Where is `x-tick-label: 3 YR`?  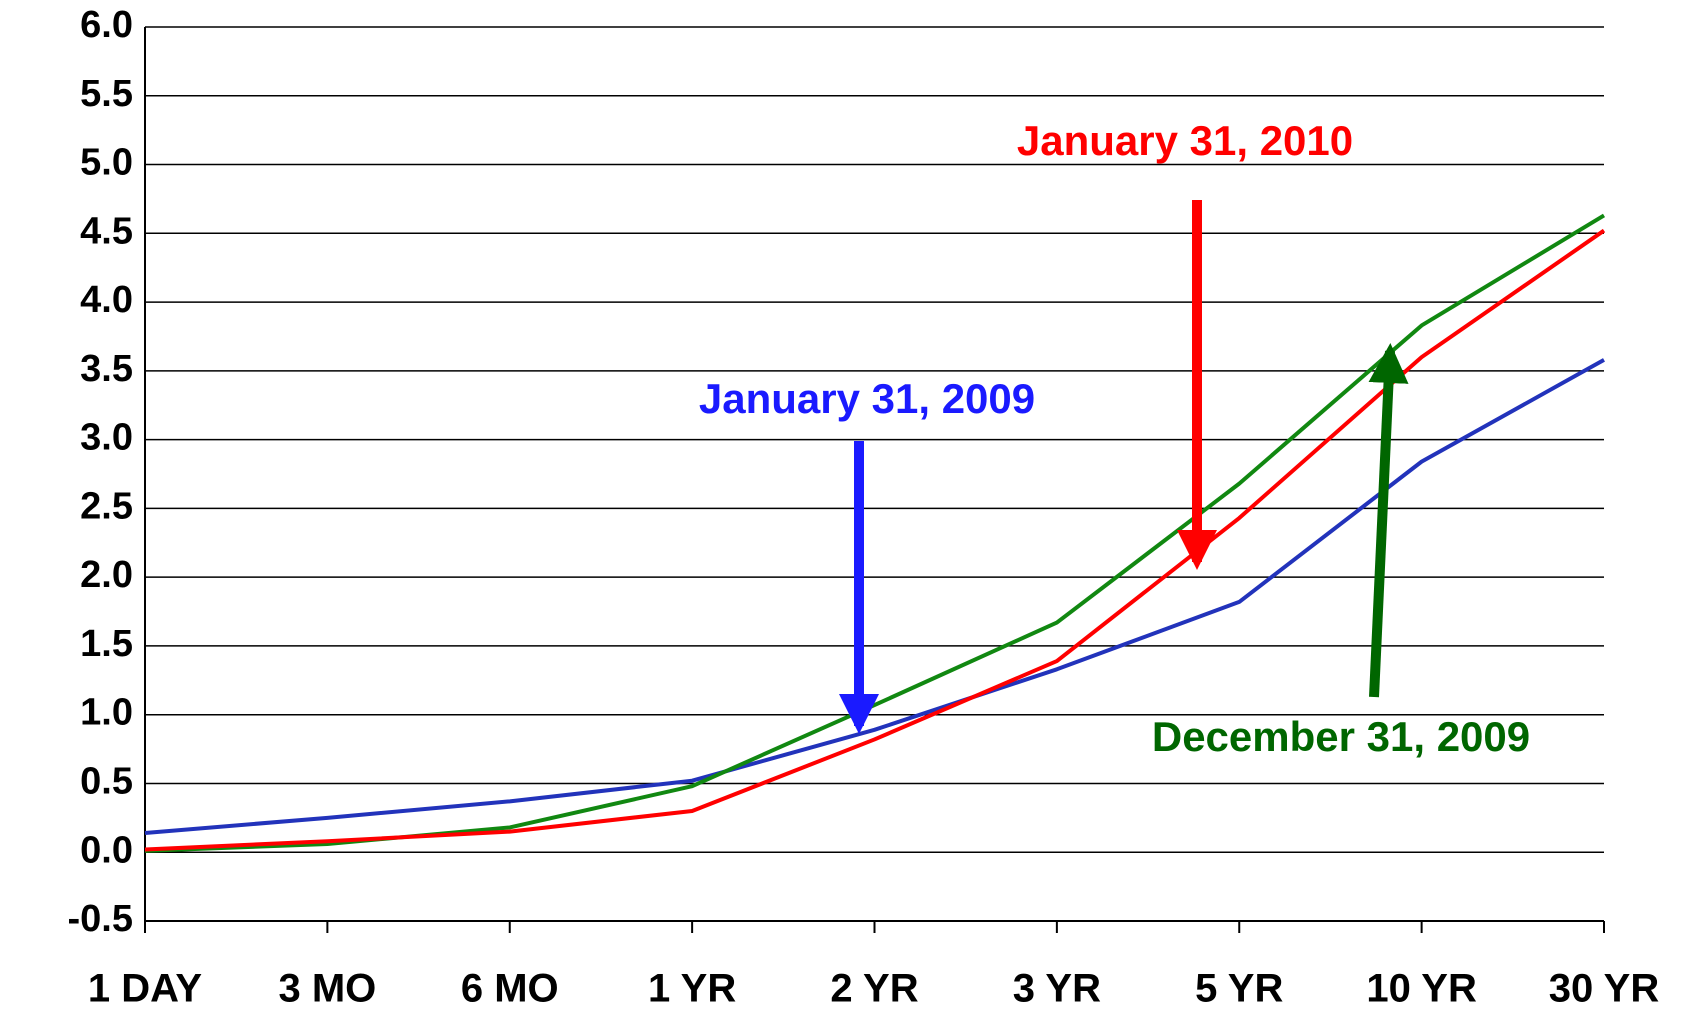
x-tick-label: 3 YR is located at coordinates (1057, 989).